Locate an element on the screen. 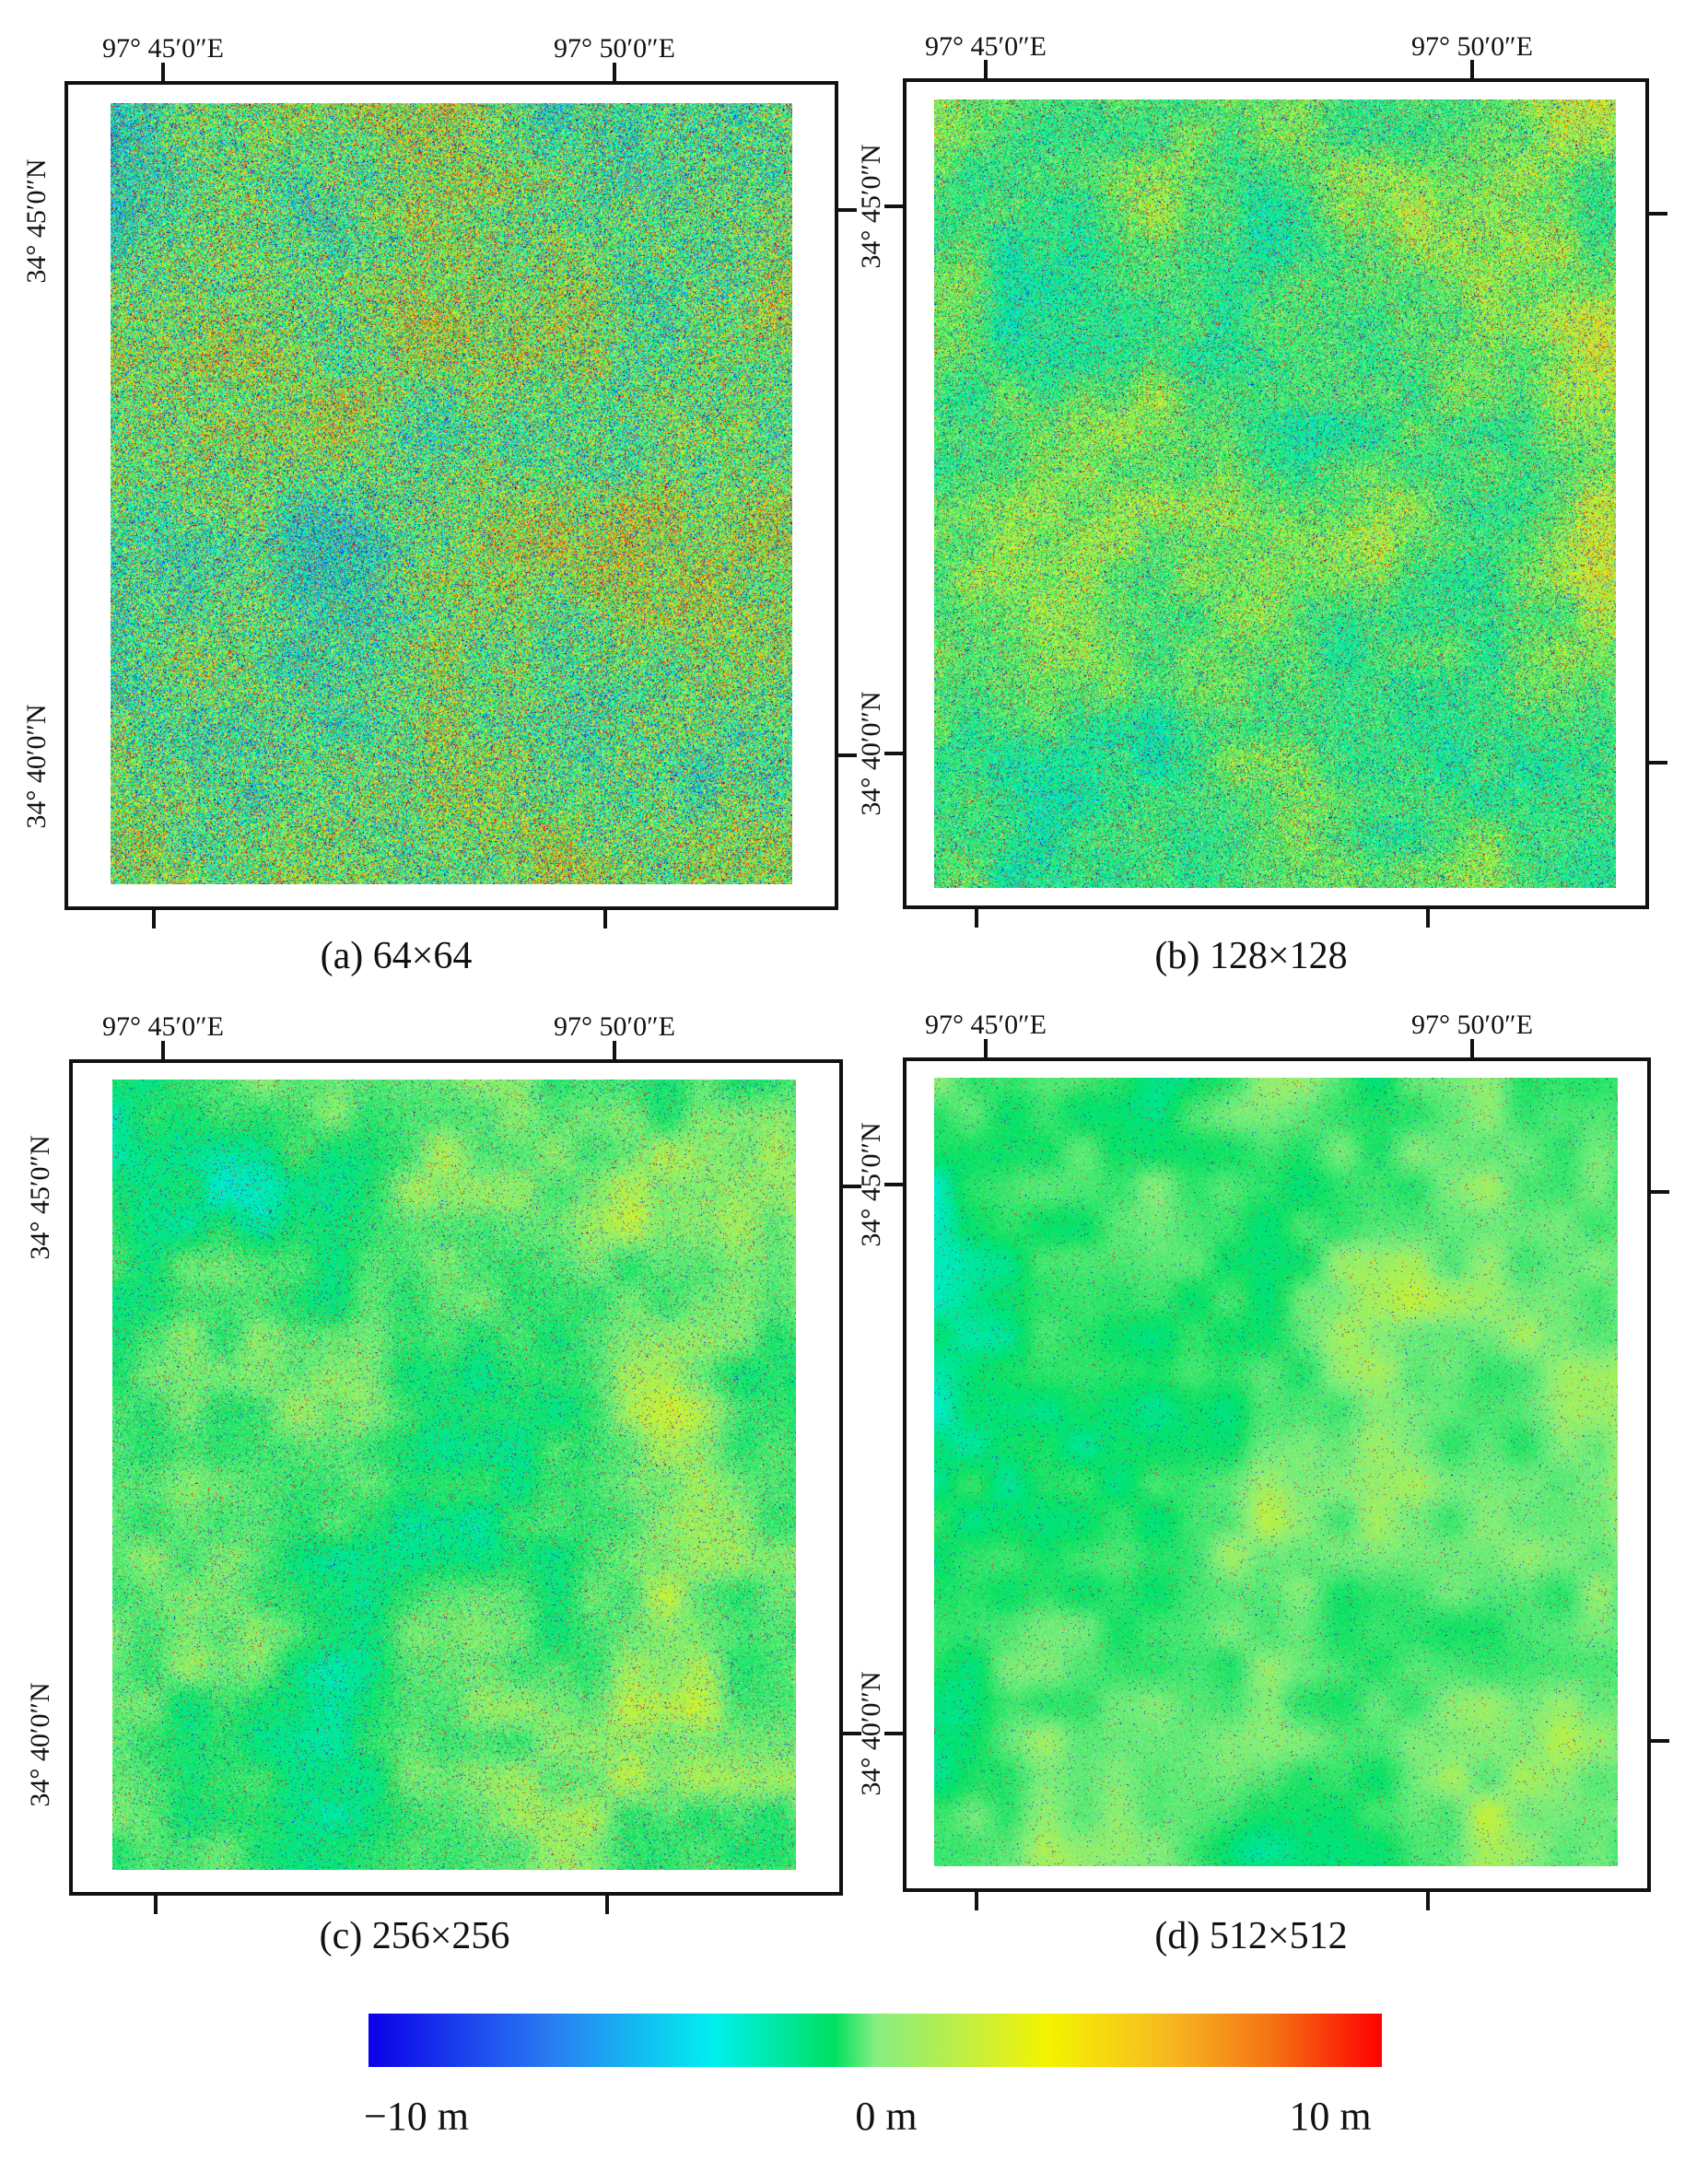 This screenshot has height=2172, width=1708. colorbar-mid-label: 0 m is located at coordinates (886, 2116).